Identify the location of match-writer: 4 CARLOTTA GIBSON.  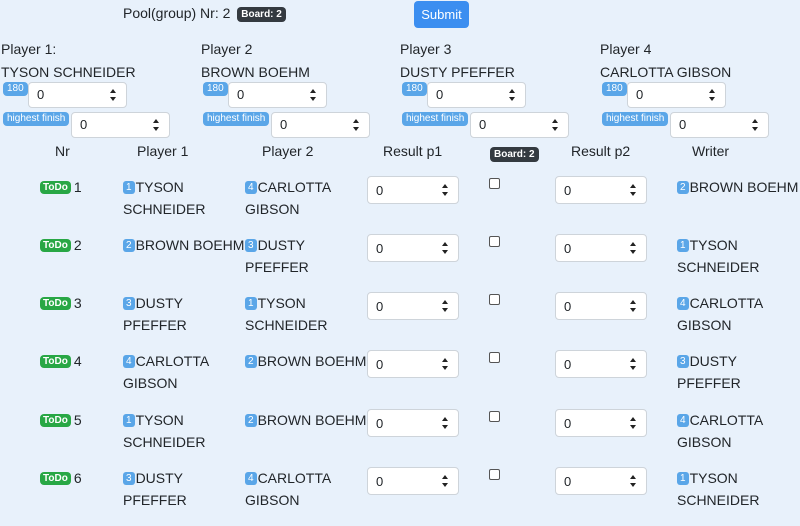
(738, 431).